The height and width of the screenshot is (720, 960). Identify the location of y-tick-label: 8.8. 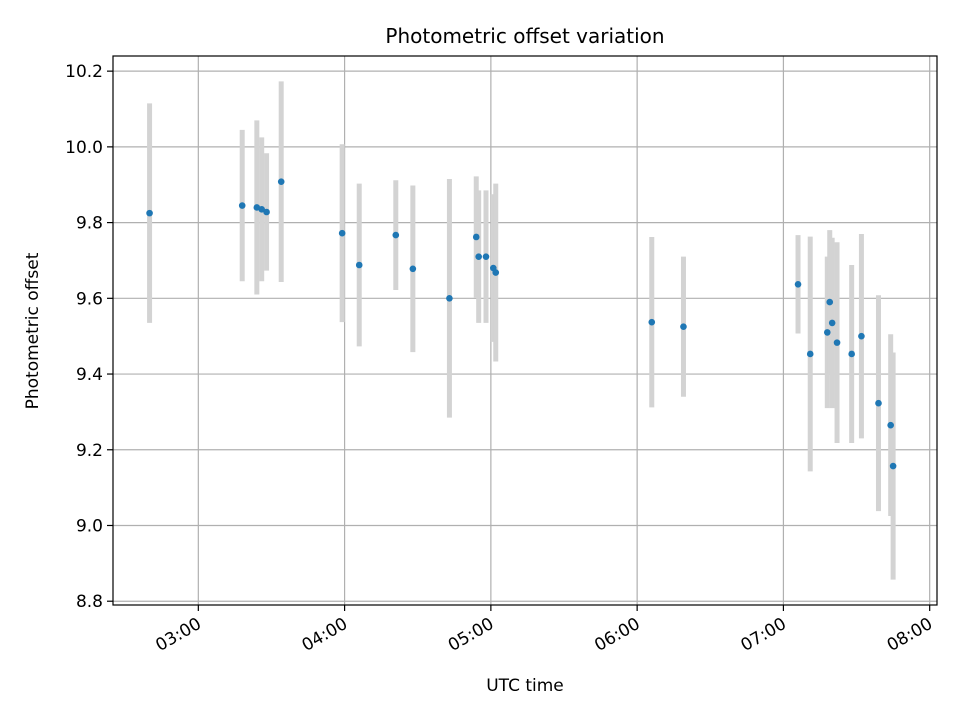
(89, 602).